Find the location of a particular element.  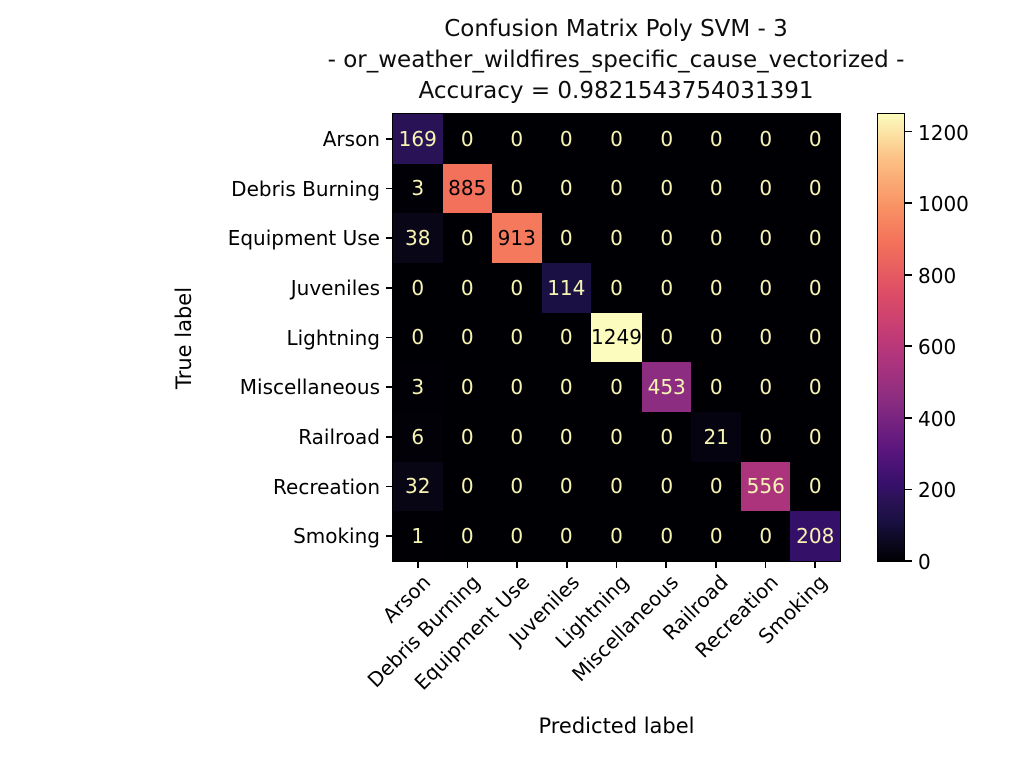

matrix-cell: 1249 is located at coordinates (616, 337).